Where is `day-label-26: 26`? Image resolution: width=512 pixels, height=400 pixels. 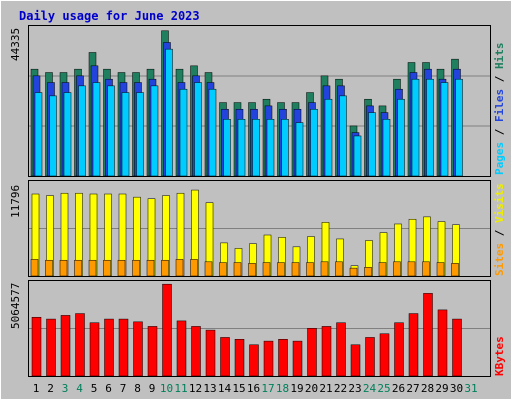
day-label-26: 26 is located at coordinates (398, 388).